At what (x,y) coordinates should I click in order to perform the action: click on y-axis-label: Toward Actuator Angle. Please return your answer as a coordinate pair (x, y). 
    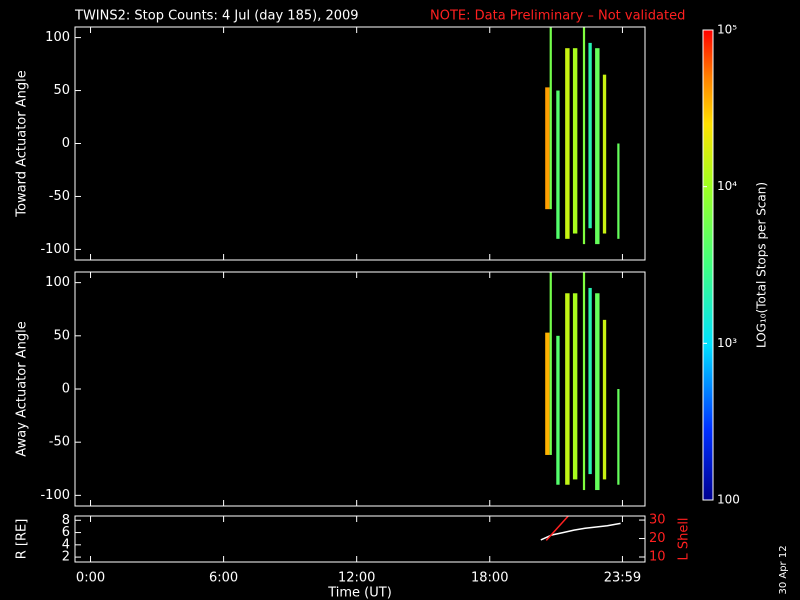
    Looking at the image, I should click on (22, 143).